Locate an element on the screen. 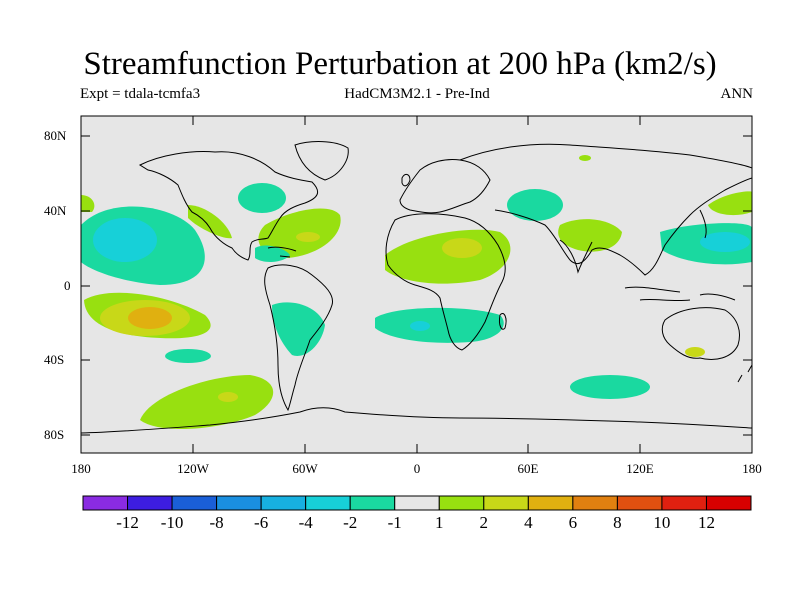 The width and height of the screenshot is (800, 600). lon-label-180w: 180 is located at coordinates (81, 468).